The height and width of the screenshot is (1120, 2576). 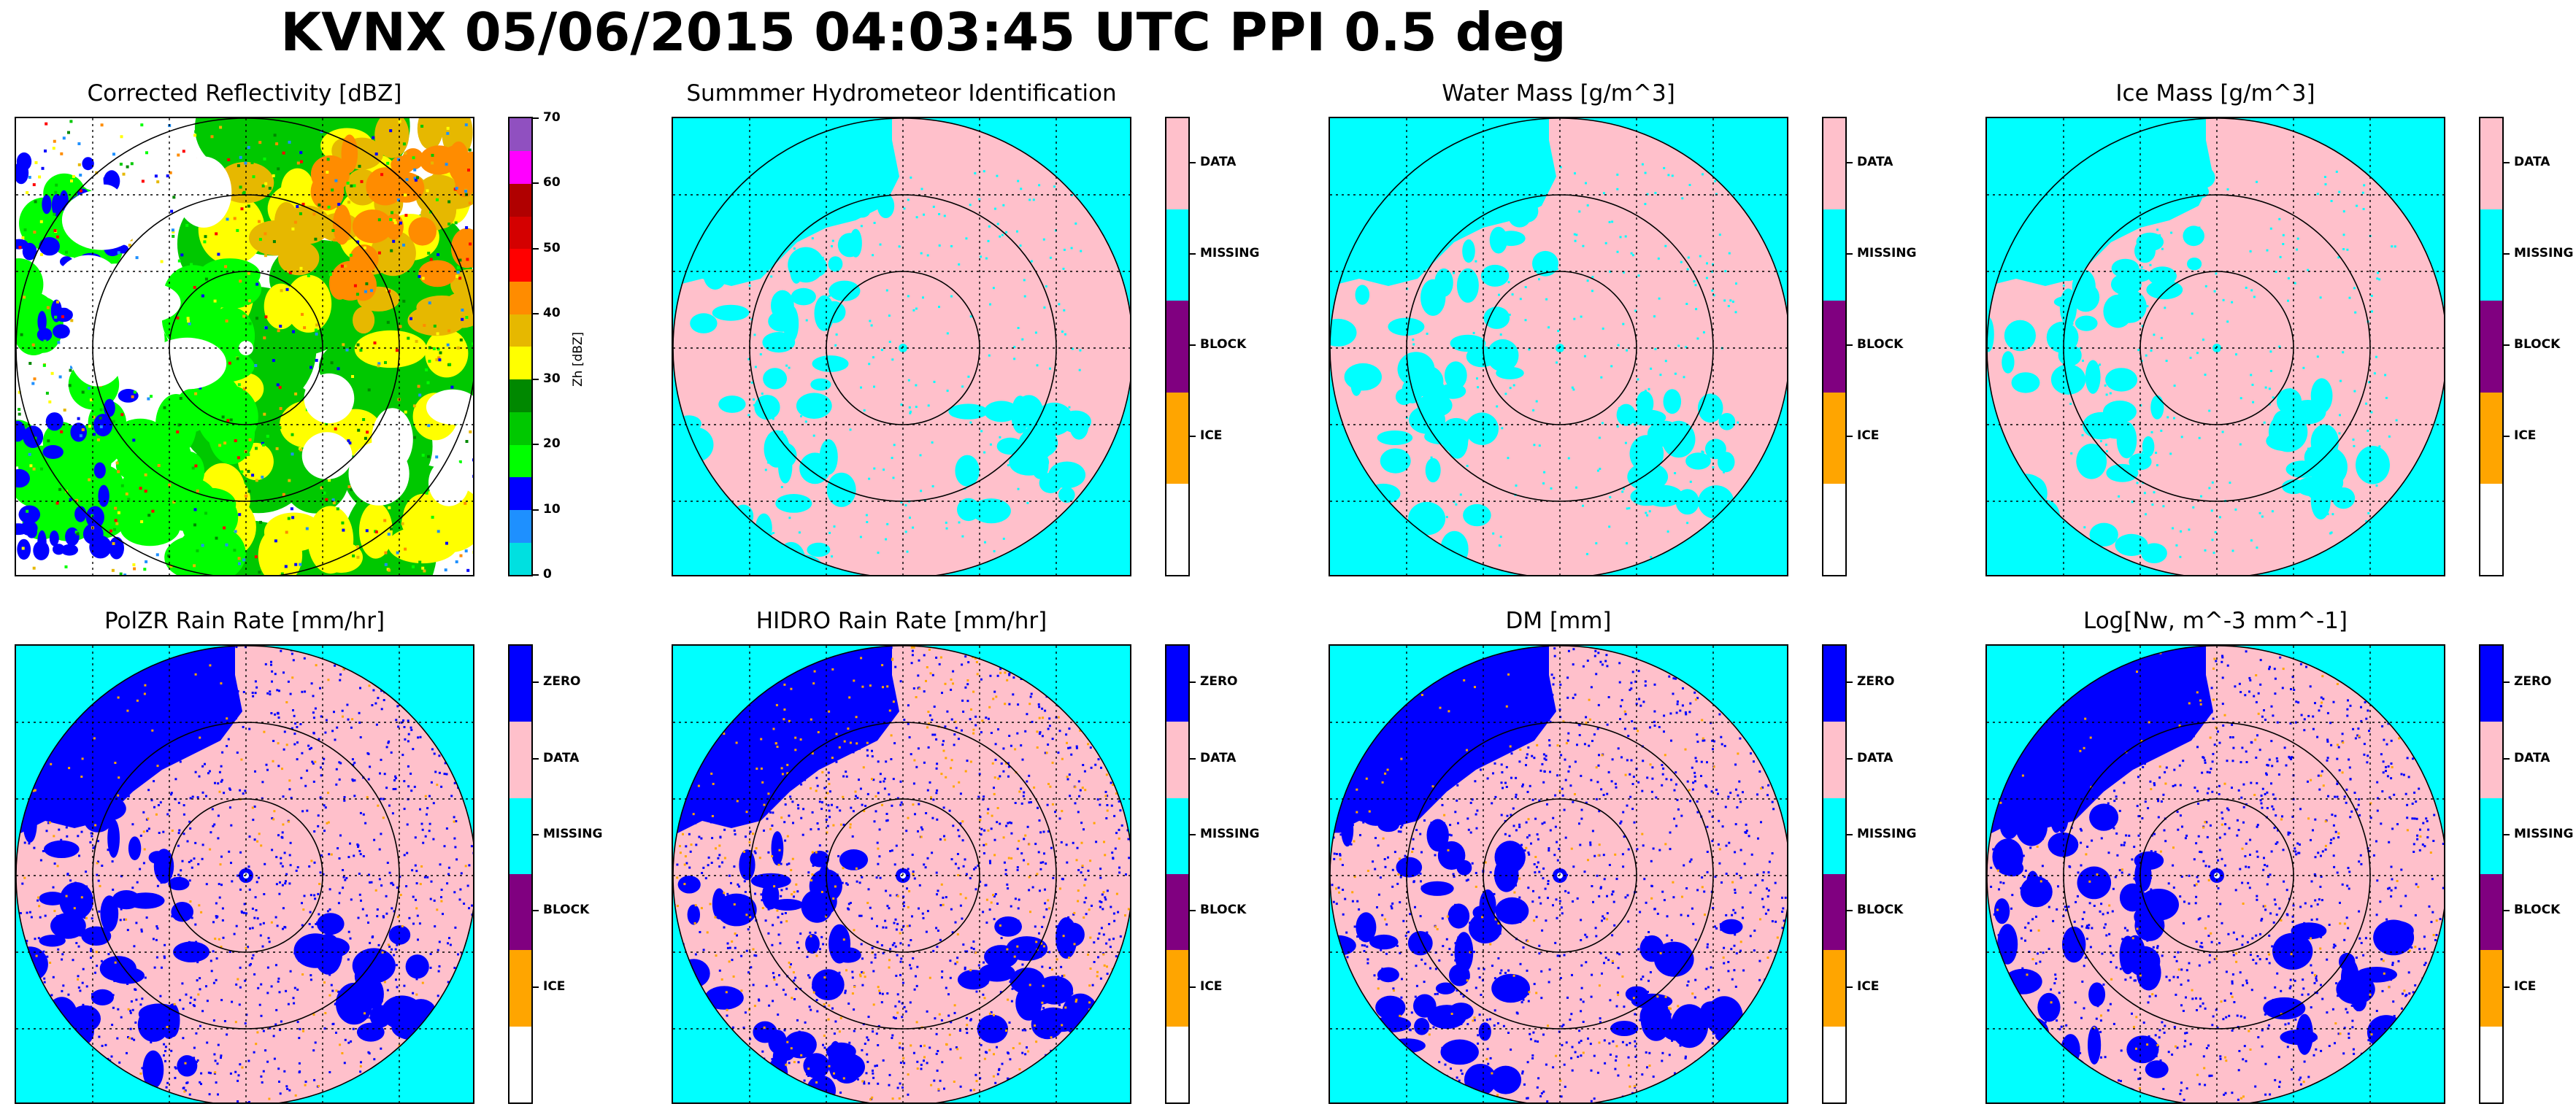 I want to click on colorbar-tick-label: 30, so click(x=547, y=378).